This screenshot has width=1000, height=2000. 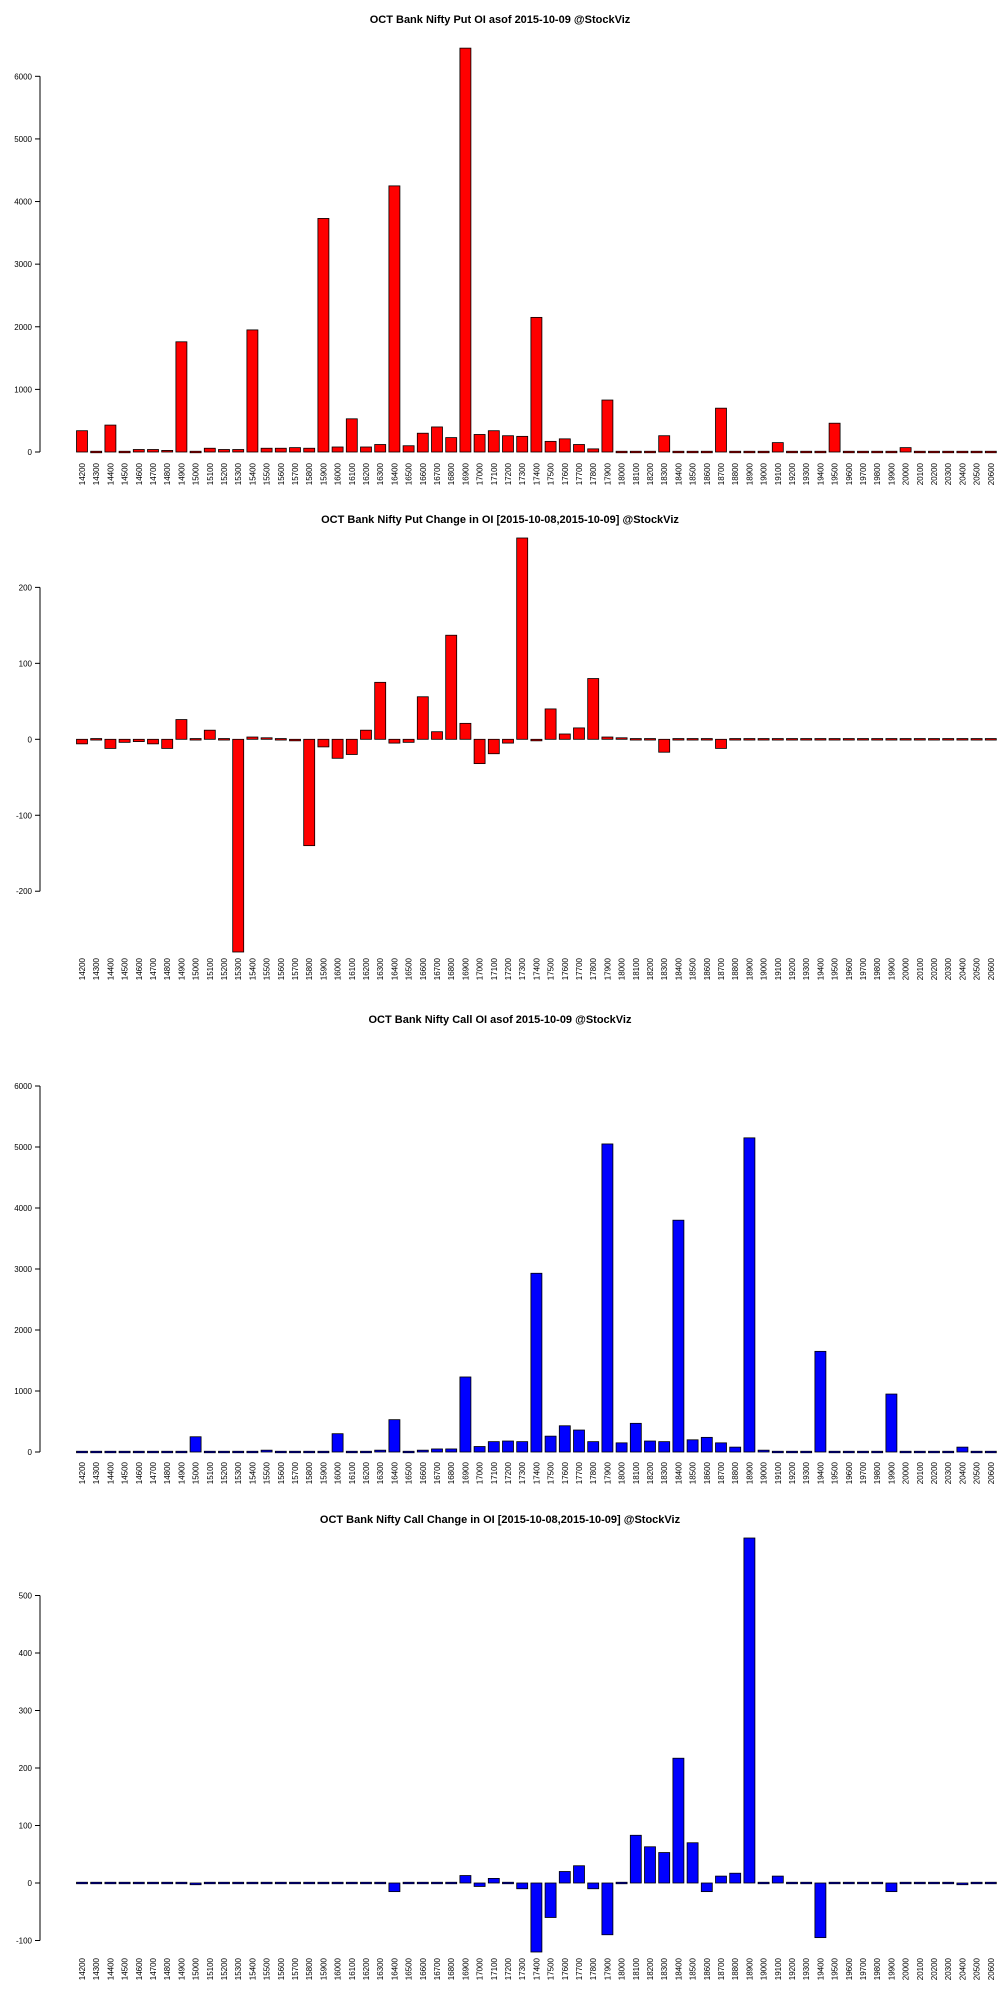 What do you see at coordinates (110, 473) in the screenshot?
I see `x-tick-label: 14400` at bounding box center [110, 473].